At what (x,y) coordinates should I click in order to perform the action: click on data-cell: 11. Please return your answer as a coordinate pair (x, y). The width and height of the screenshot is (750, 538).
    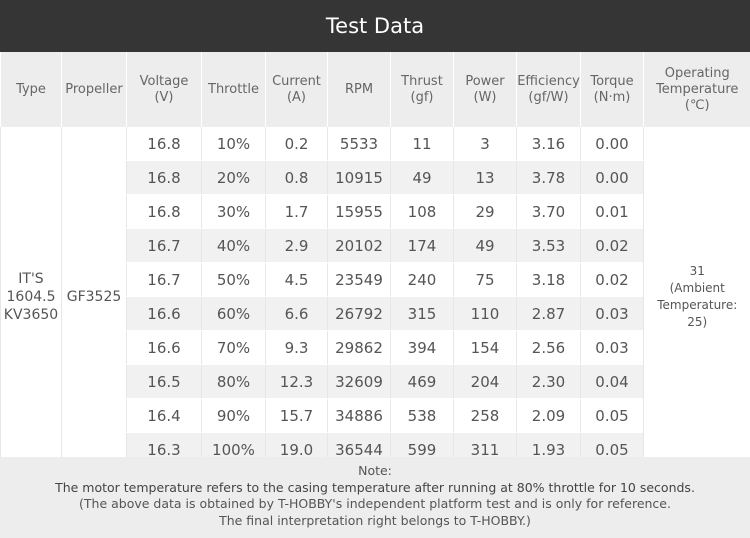
    Looking at the image, I should click on (422, 144).